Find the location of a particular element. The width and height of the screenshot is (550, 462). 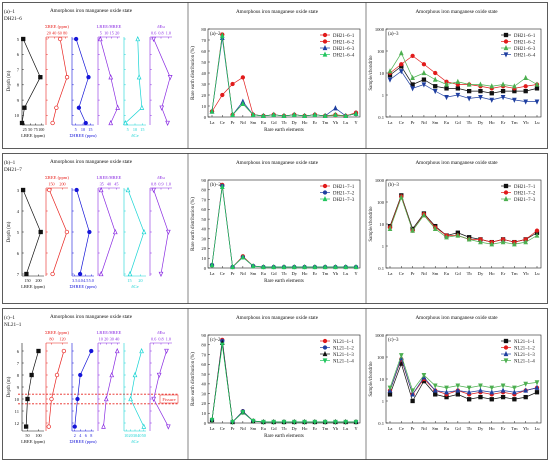

x-tick-label: Yb is located at coordinates (336, 273).